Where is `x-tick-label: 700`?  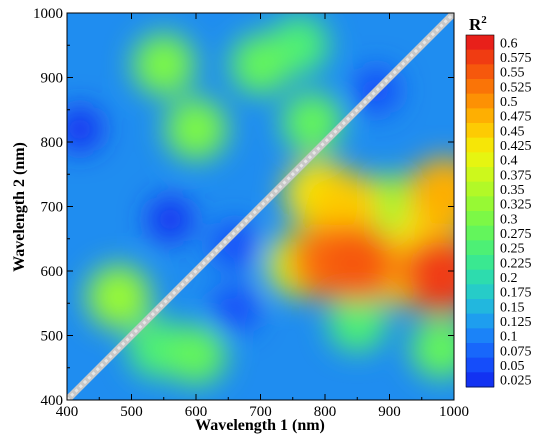
x-tick-label: 700 is located at coordinates (260, 412).